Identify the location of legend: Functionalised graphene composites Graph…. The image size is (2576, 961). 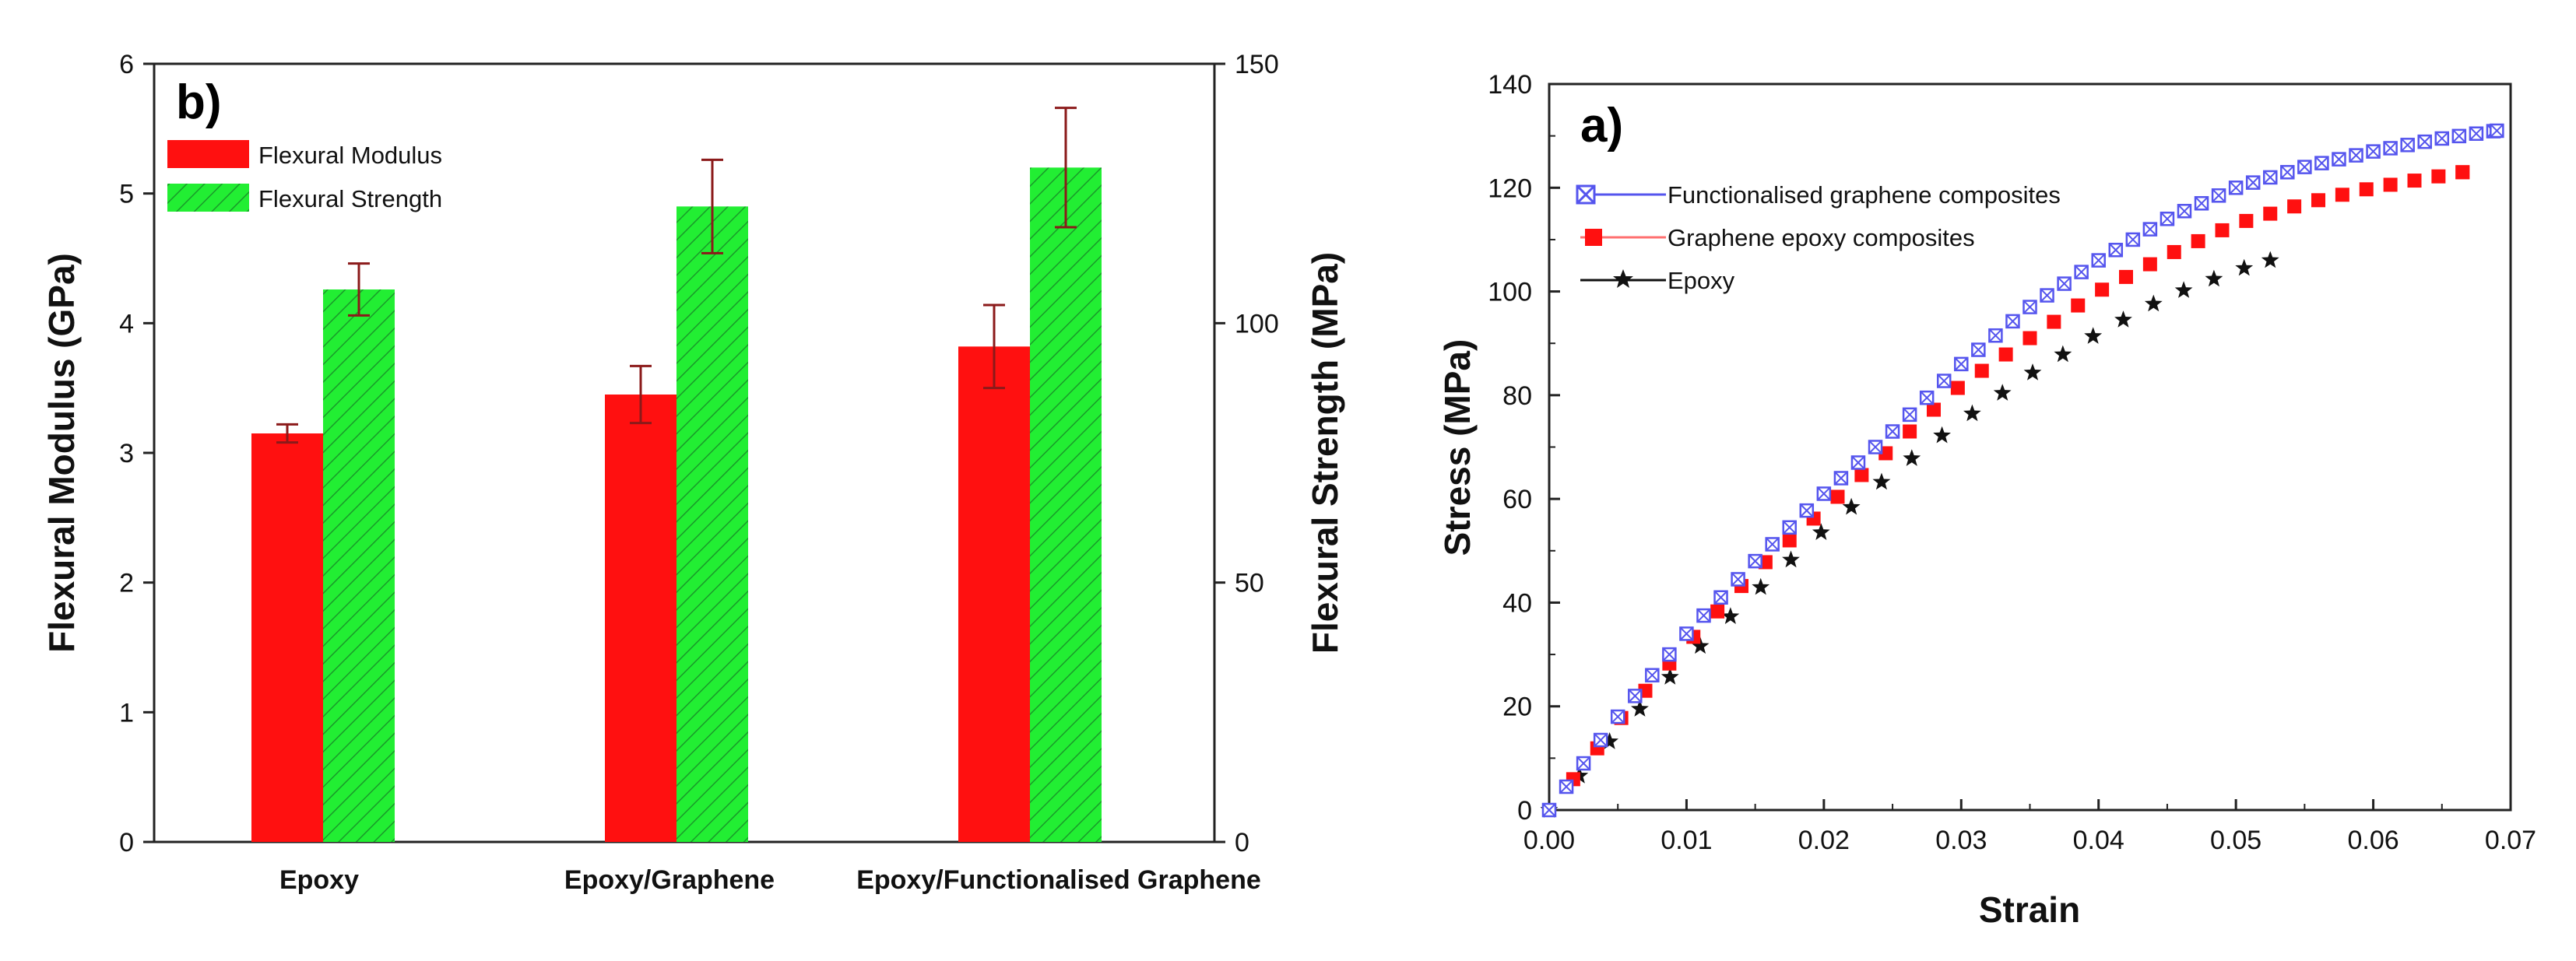
(1818, 238).